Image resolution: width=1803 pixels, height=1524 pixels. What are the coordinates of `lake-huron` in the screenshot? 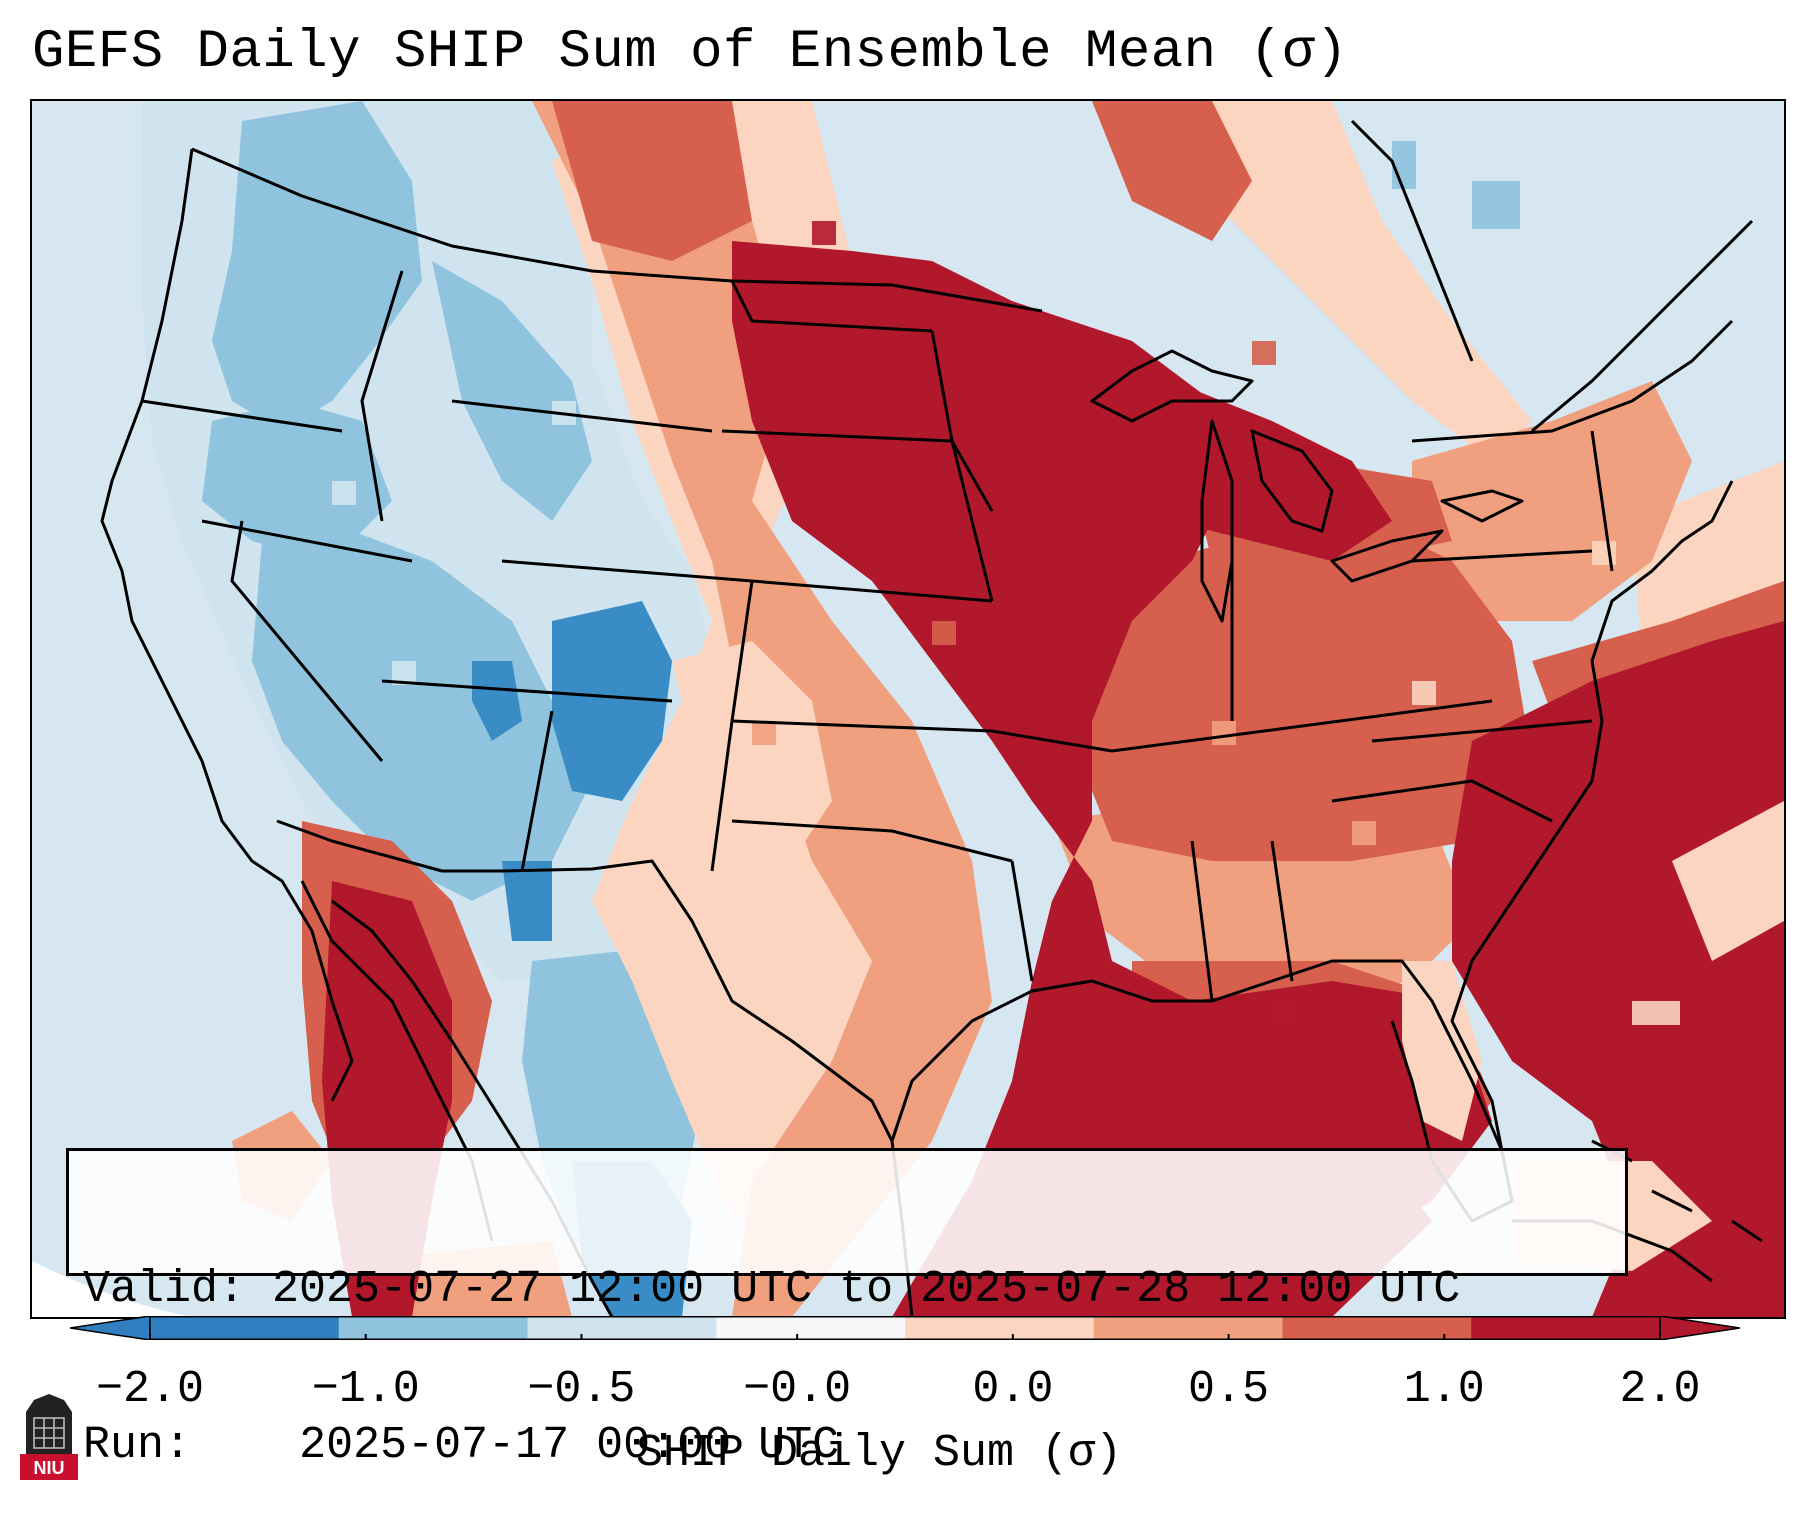 It's located at (1292, 481).